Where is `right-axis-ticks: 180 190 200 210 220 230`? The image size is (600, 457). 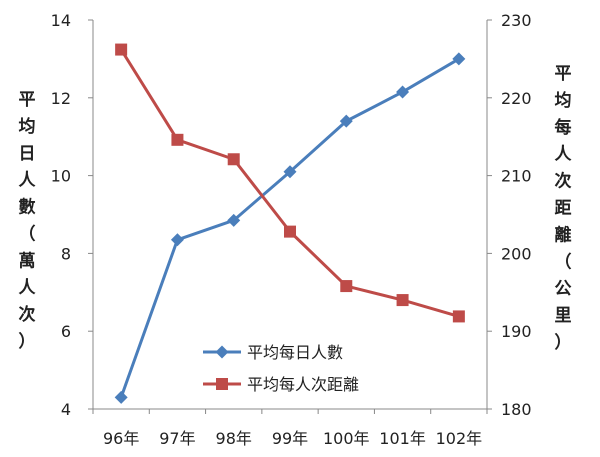
right-axis-ticks: 180 190 200 210 220 230 is located at coordinates (509, 215).